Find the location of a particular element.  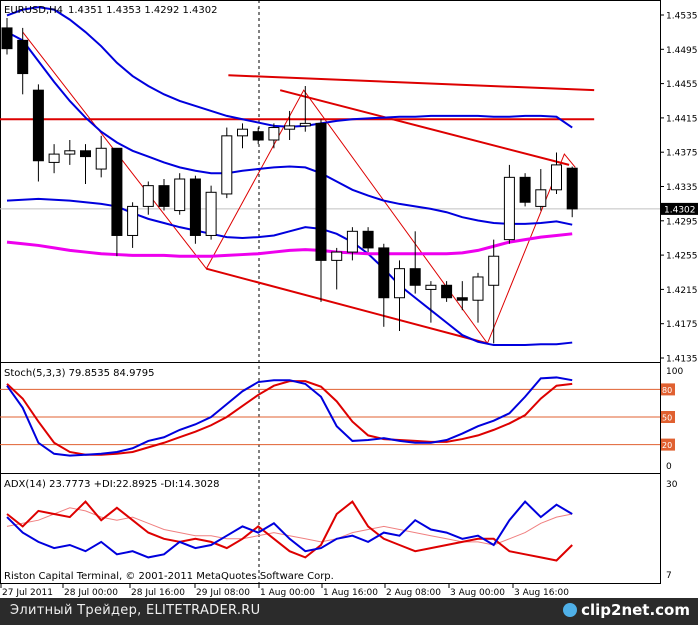

y-tick-label: 1.4415 is located at coordinates (682, 119).